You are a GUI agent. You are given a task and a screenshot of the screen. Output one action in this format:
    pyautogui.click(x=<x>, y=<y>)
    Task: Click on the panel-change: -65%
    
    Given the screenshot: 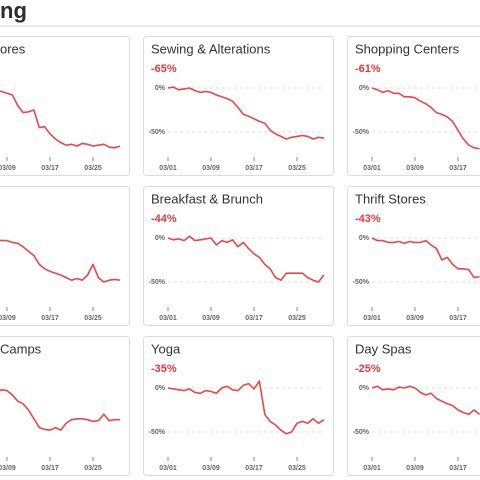 What is the action you would take?
    pyautogui.click(x=164, y=69)
    